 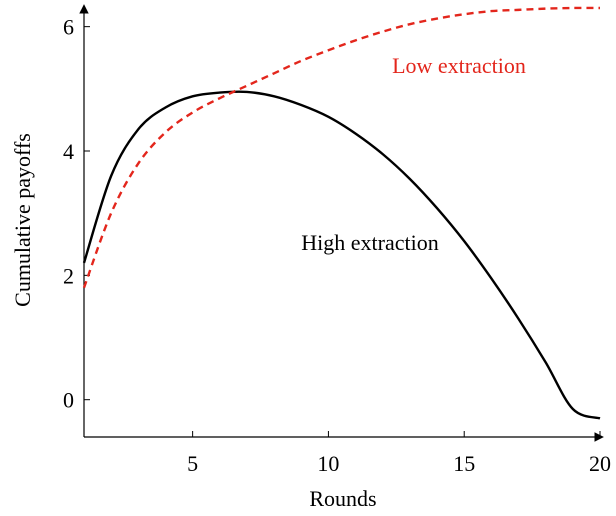 I want to click on y-tick-label: 4, so click(x=68, y=151).